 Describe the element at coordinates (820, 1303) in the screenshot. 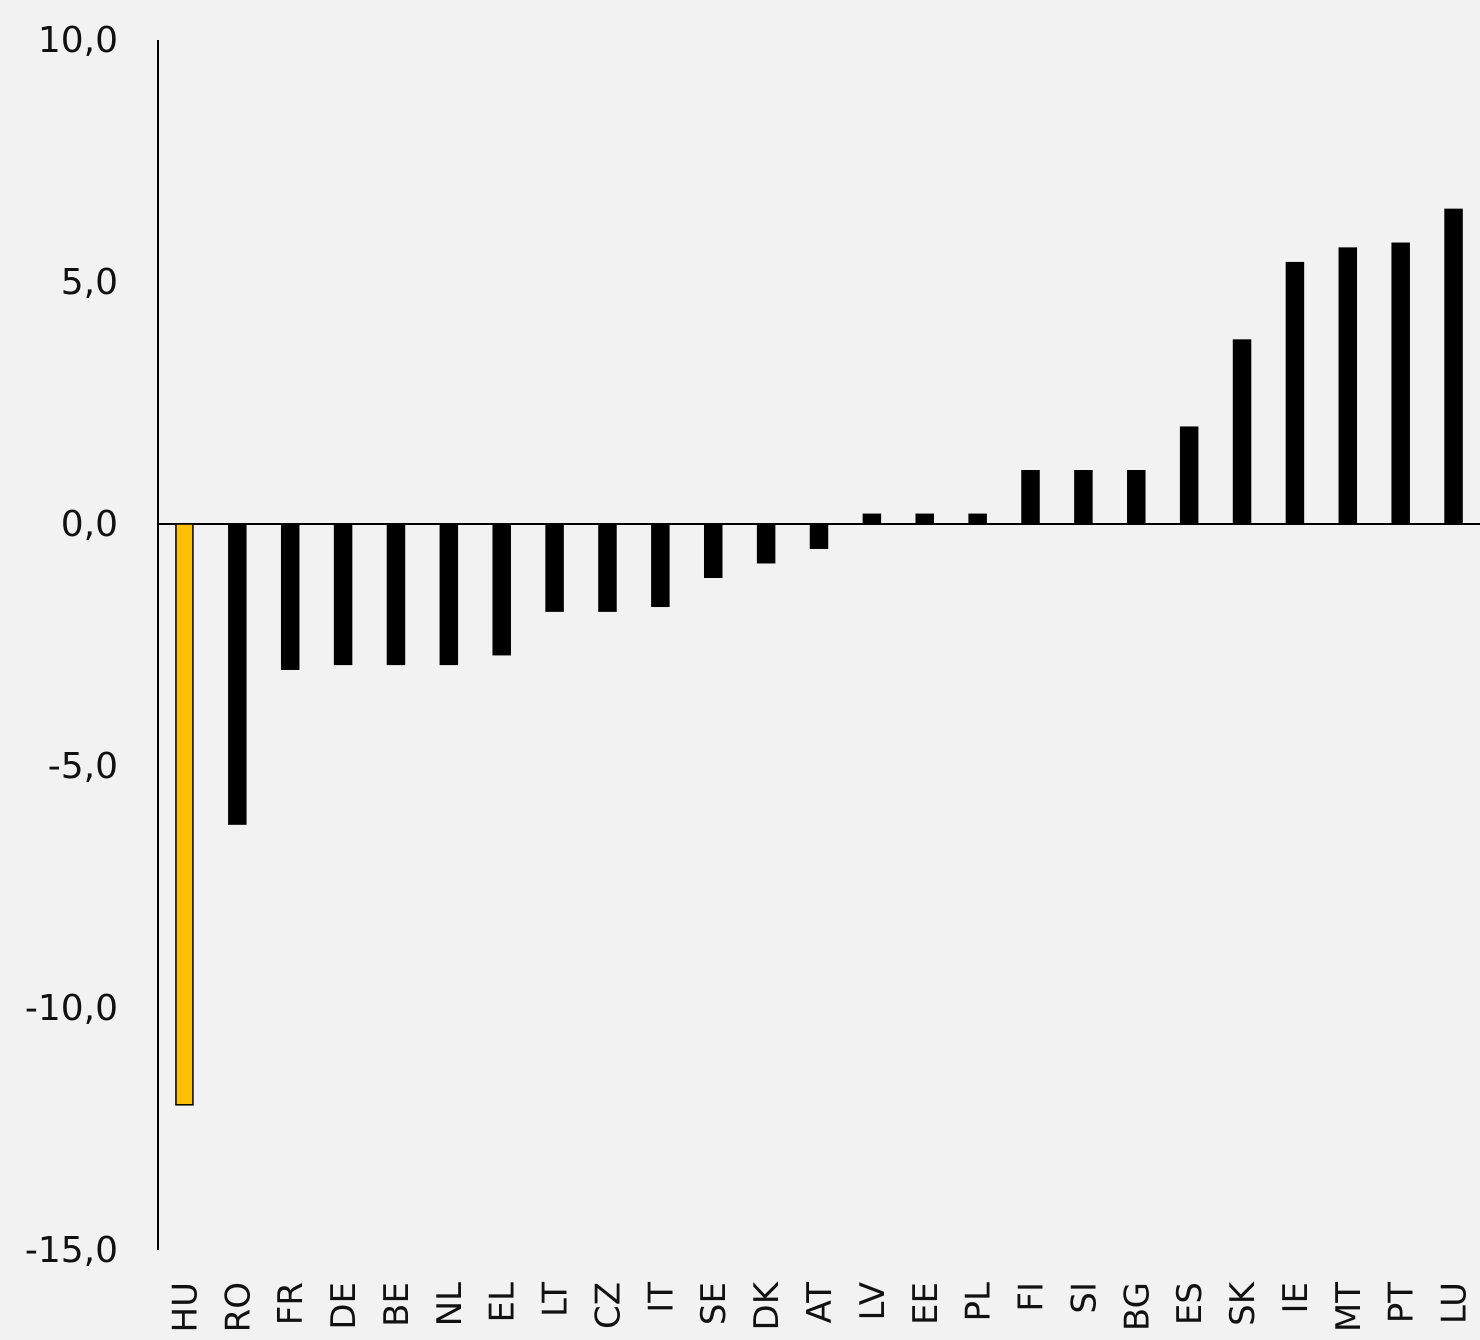

I see `x-tick-label-at: AT` at that location.